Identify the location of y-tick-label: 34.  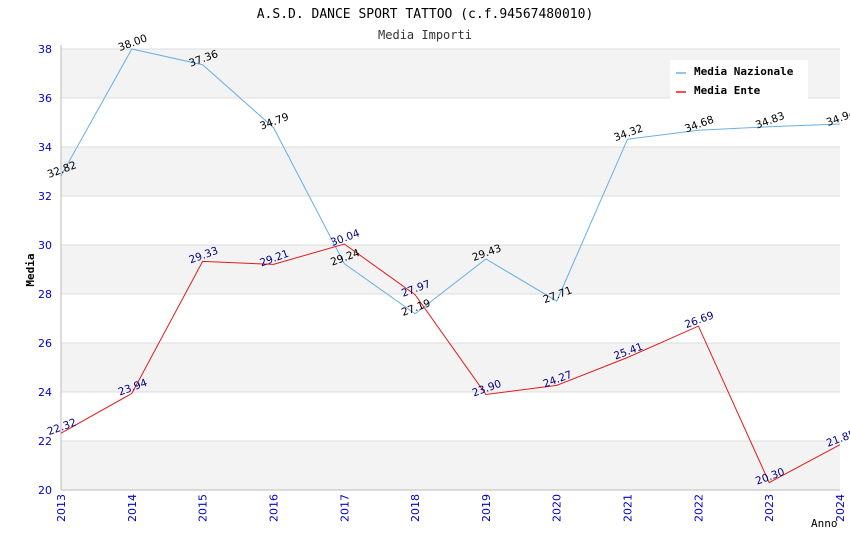
(45, 147).